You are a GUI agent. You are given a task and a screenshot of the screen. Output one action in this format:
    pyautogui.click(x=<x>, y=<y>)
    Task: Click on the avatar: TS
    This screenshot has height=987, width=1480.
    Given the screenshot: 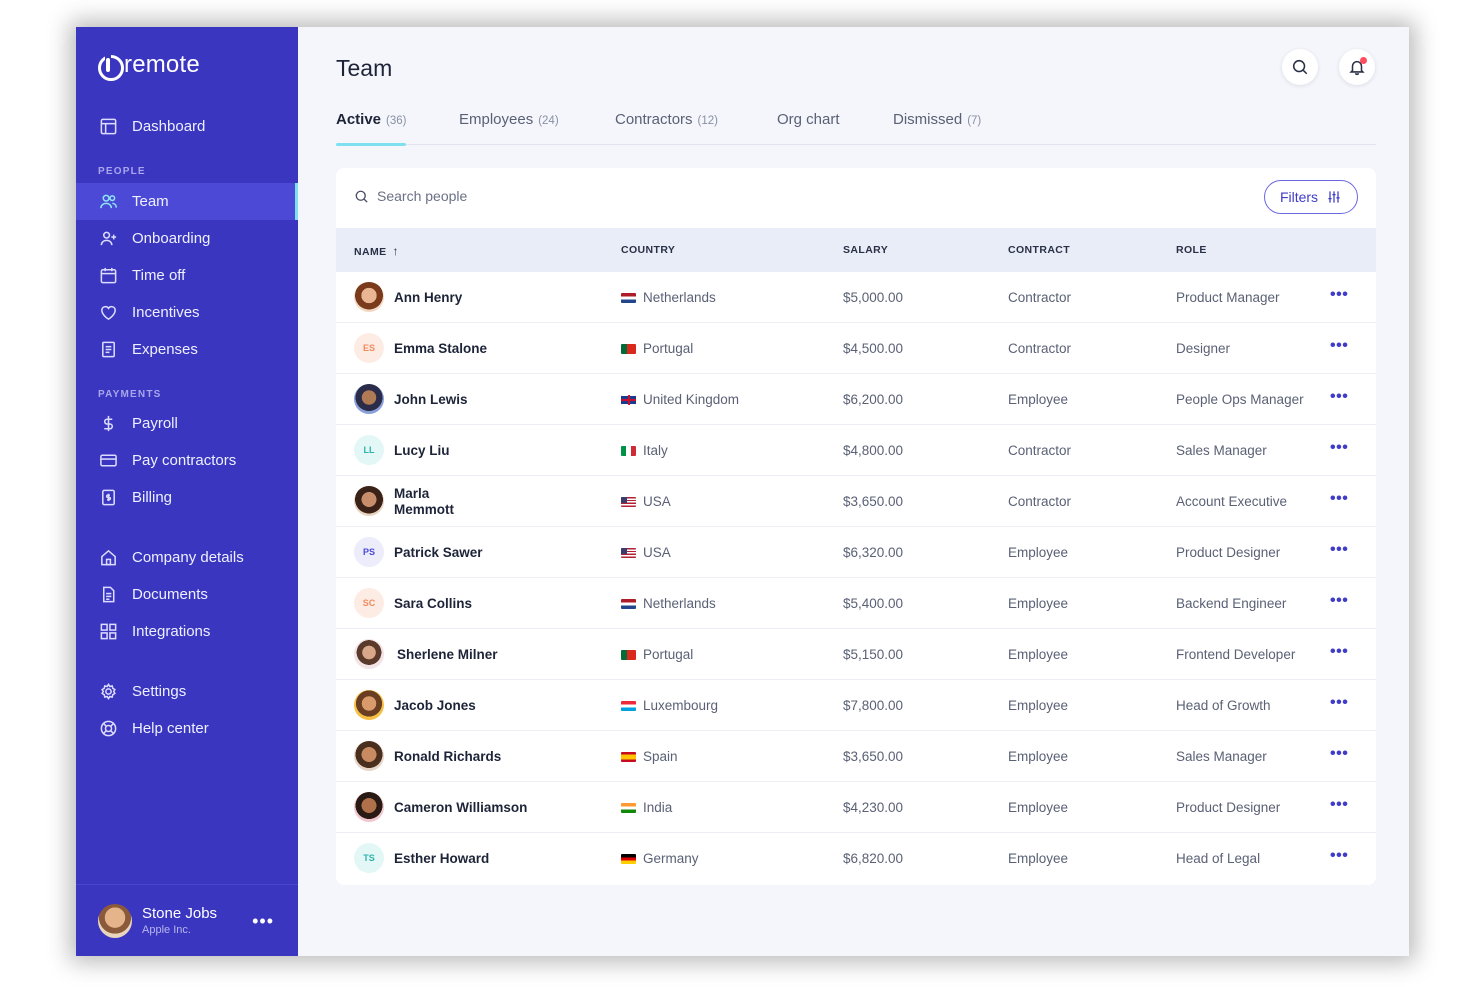 What is the action you would take?
    pyautogui.click(x=369, y=858)
    